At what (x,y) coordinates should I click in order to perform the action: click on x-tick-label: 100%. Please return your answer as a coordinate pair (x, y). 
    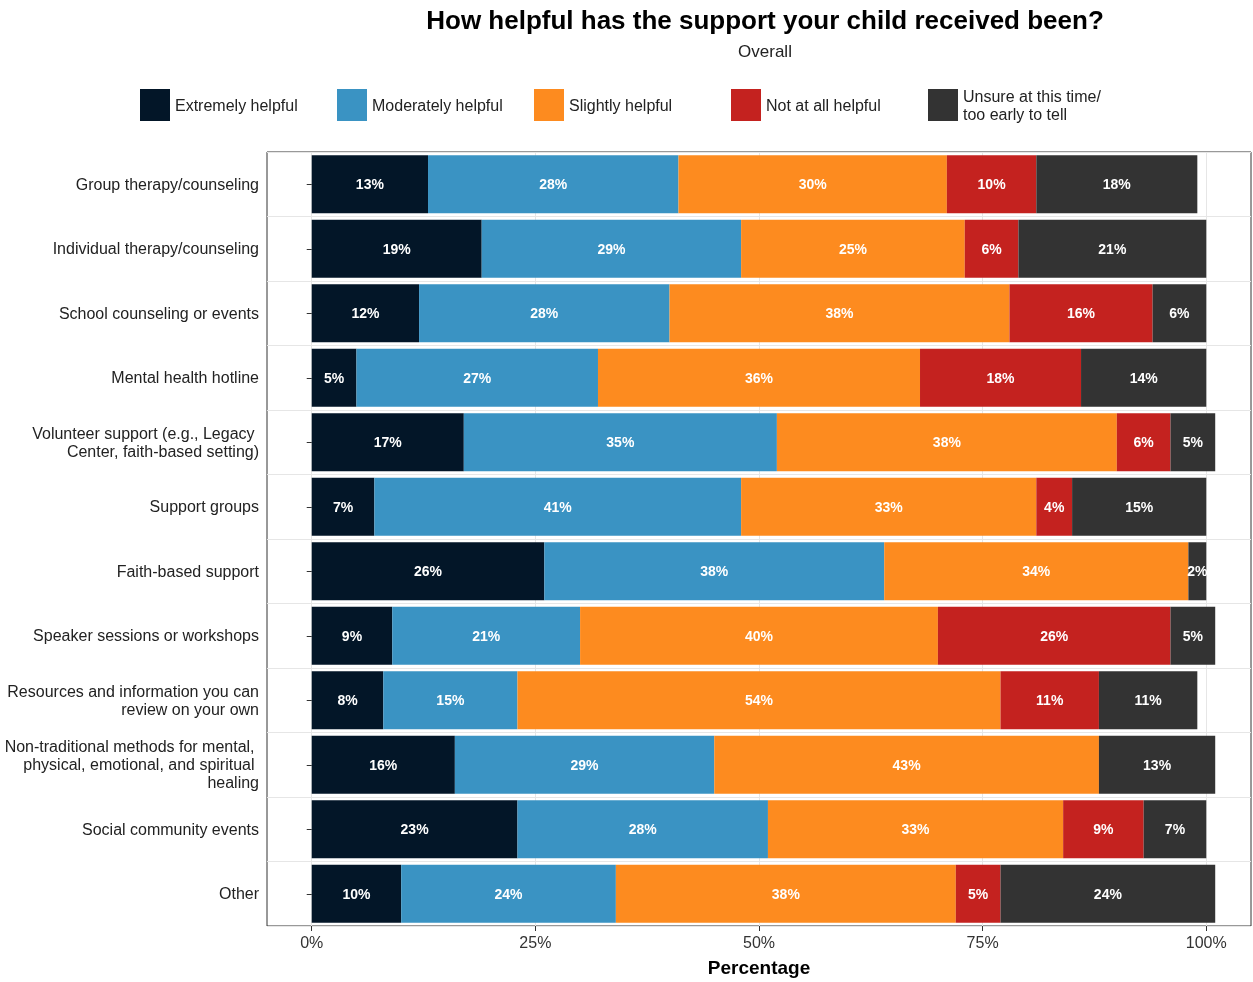
    Looking at the image, I should click on (1206, 942).